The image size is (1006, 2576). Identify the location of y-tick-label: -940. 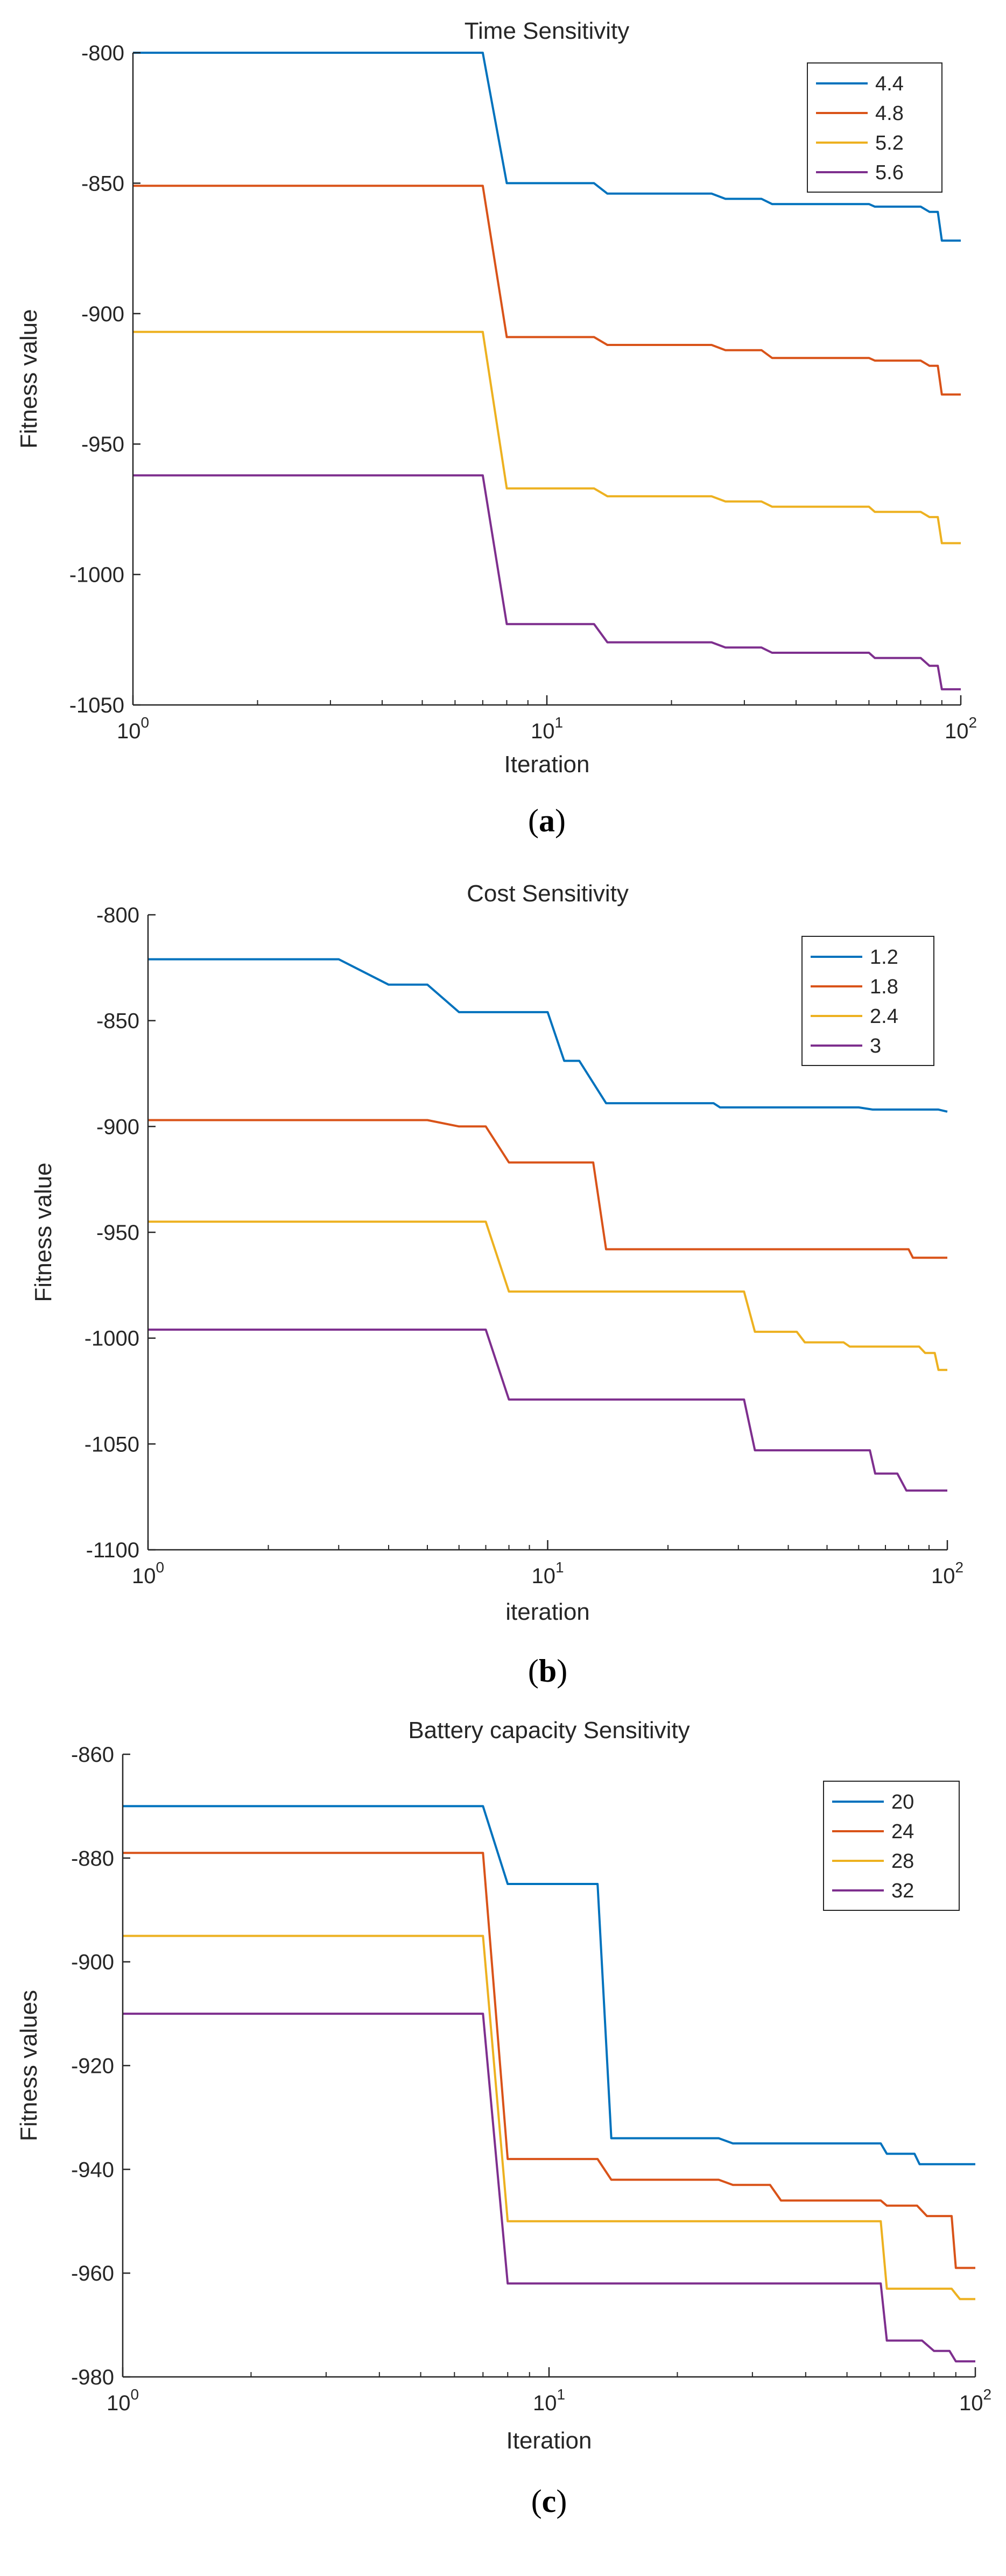
(92, 2170).